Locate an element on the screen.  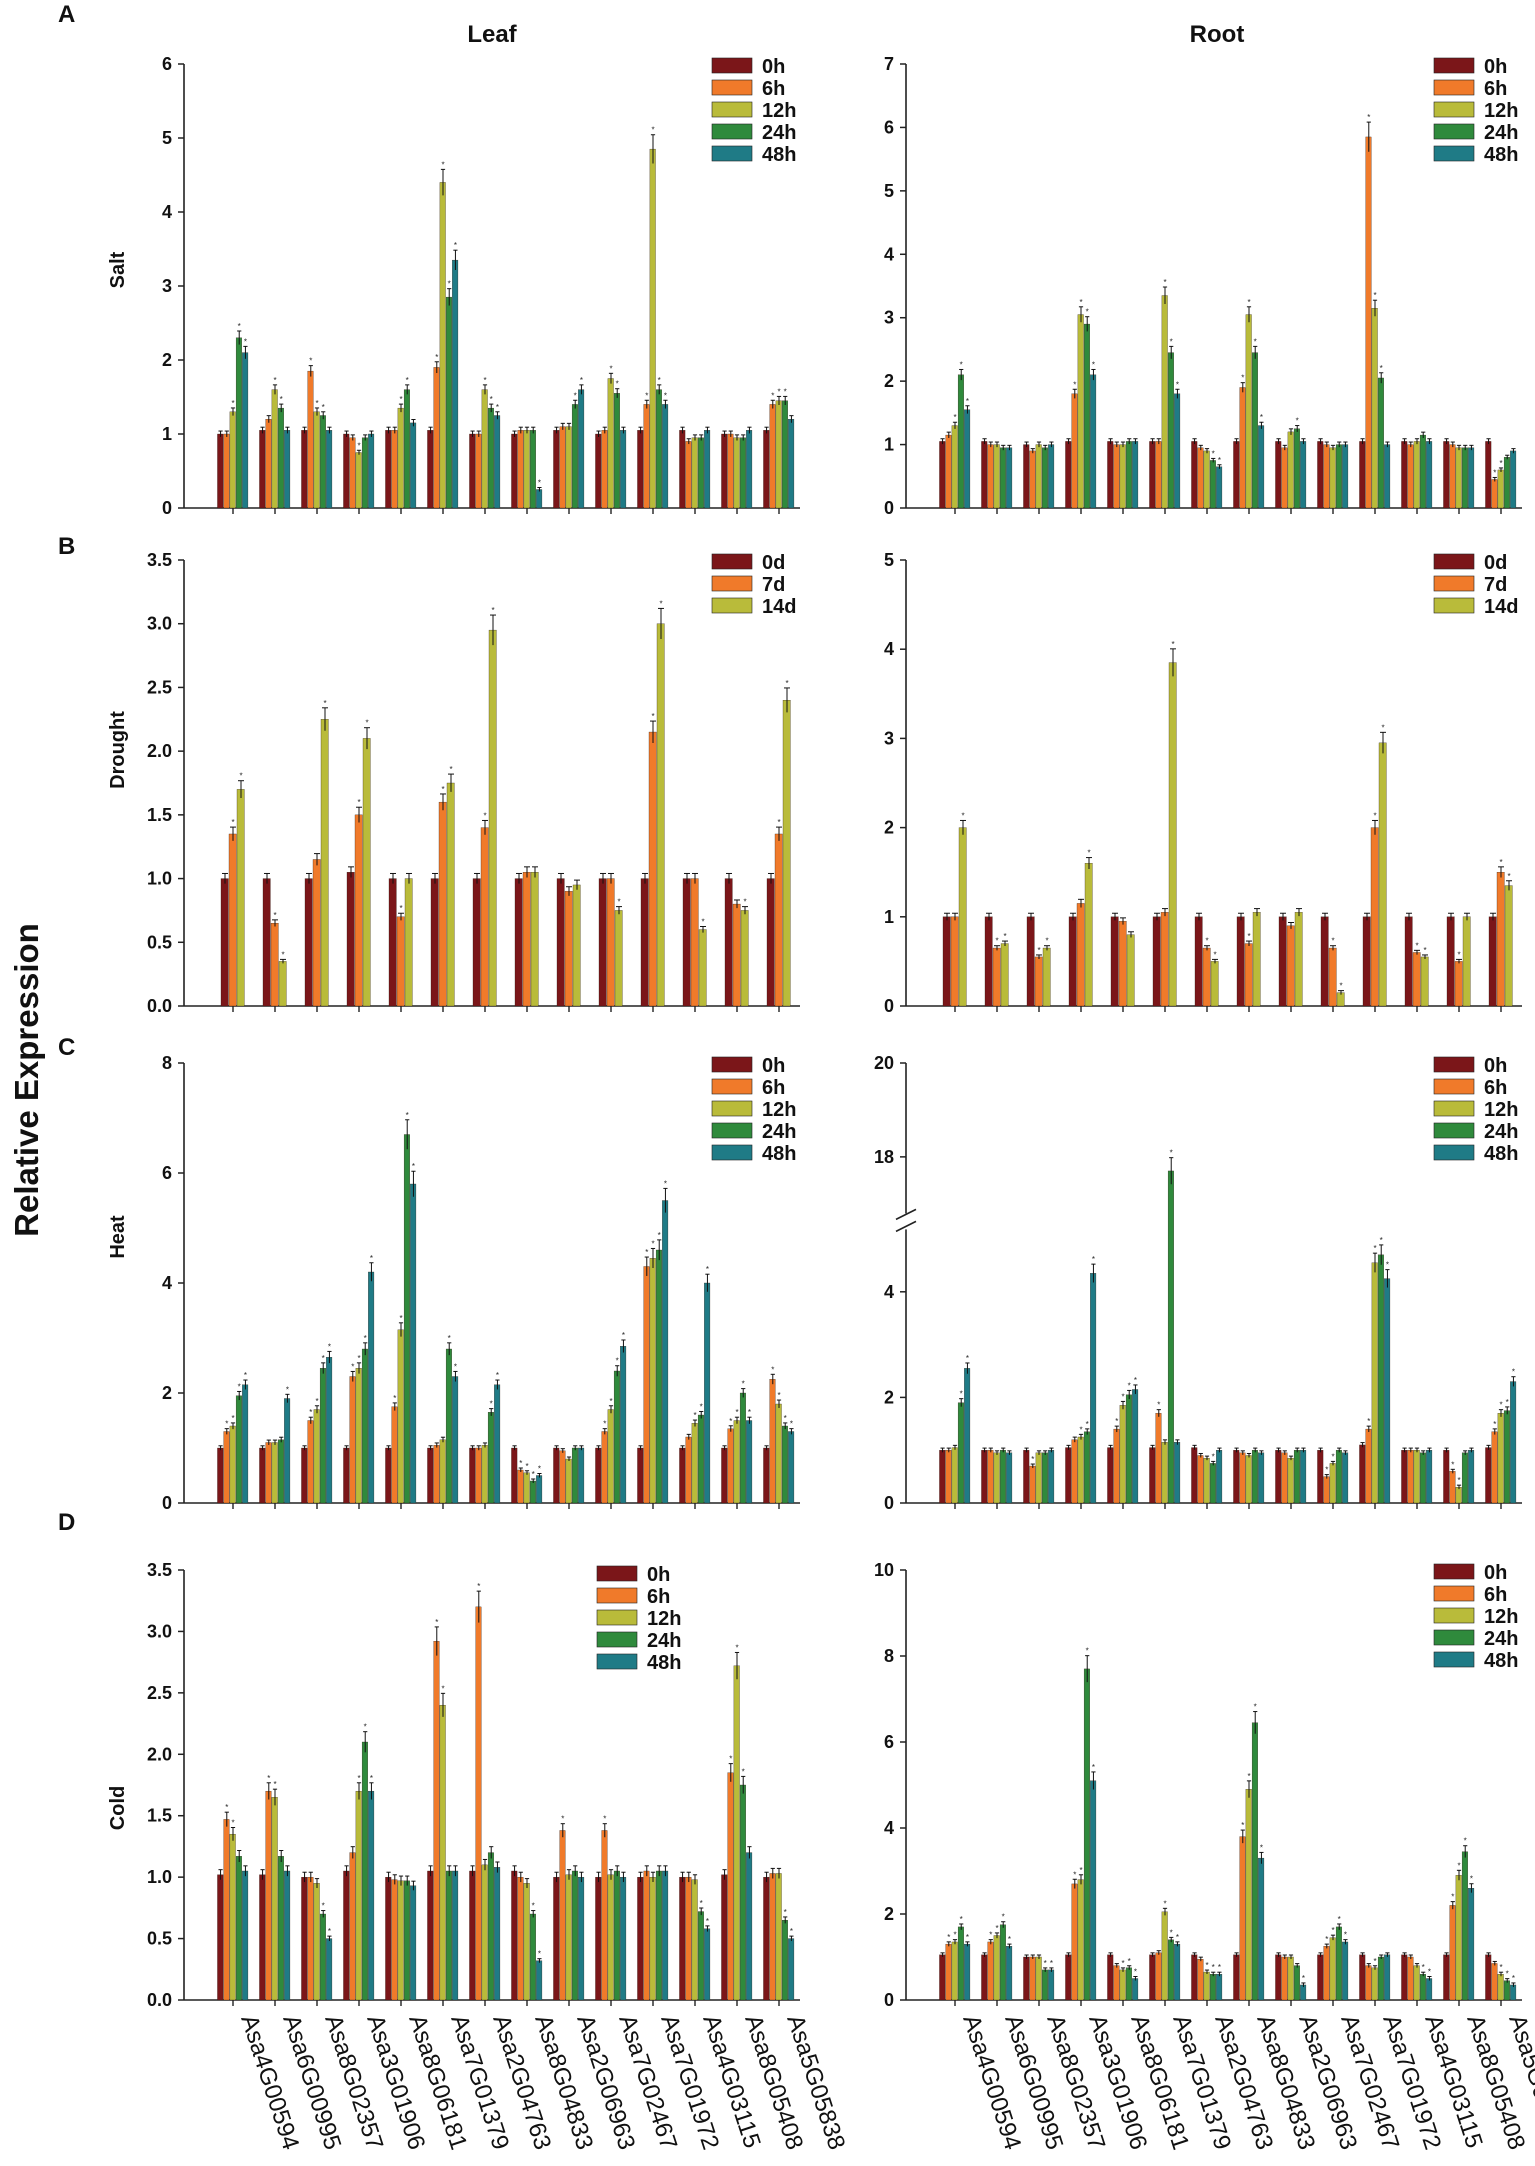
y-tick-label: 8 is located at coordinates (889, 1656).